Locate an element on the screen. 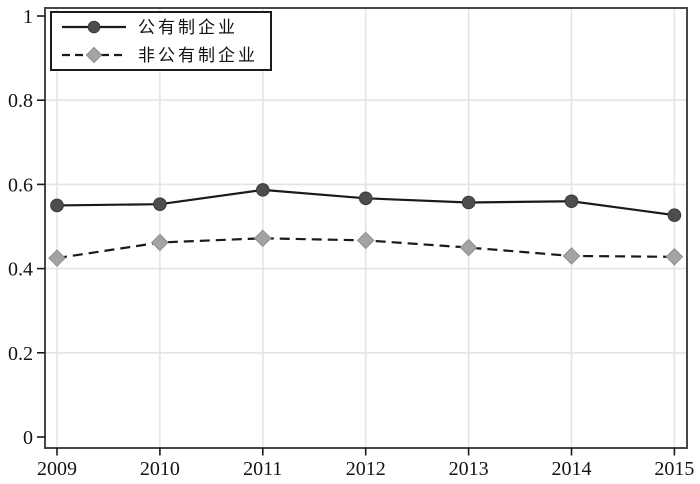 The height and width of the screenshot is (484, 700). y-tick-label: 0.8 is located at coordinates (20, 101).